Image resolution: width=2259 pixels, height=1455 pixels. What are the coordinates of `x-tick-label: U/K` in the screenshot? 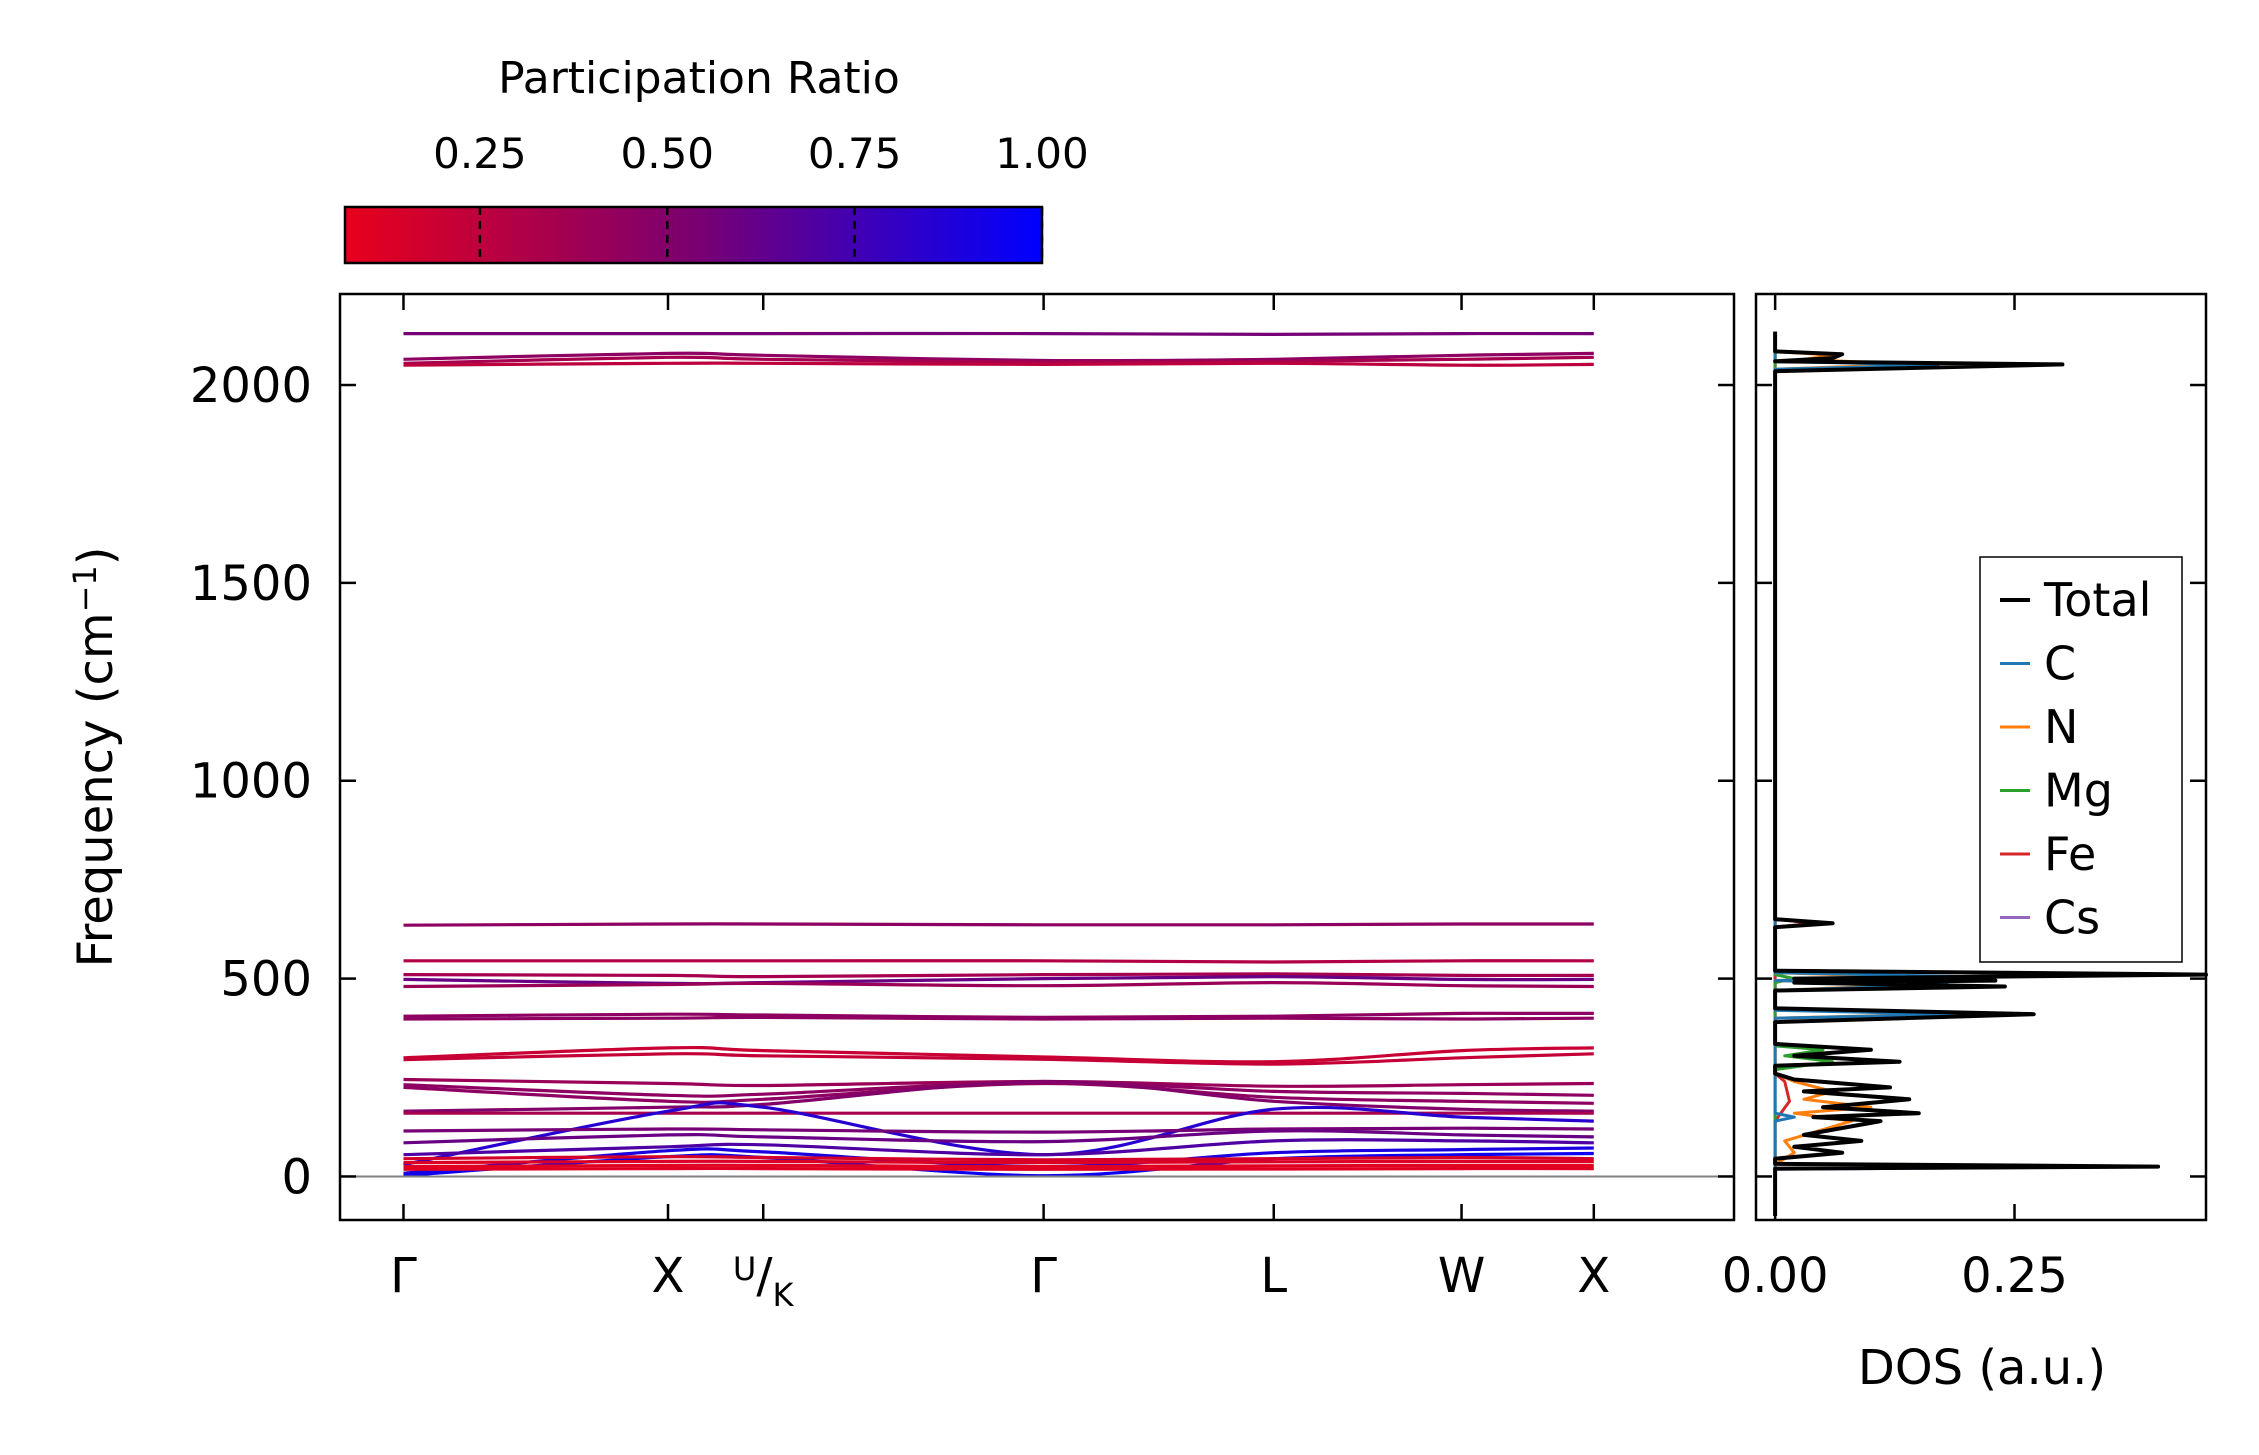 It's located at (764, 1281).